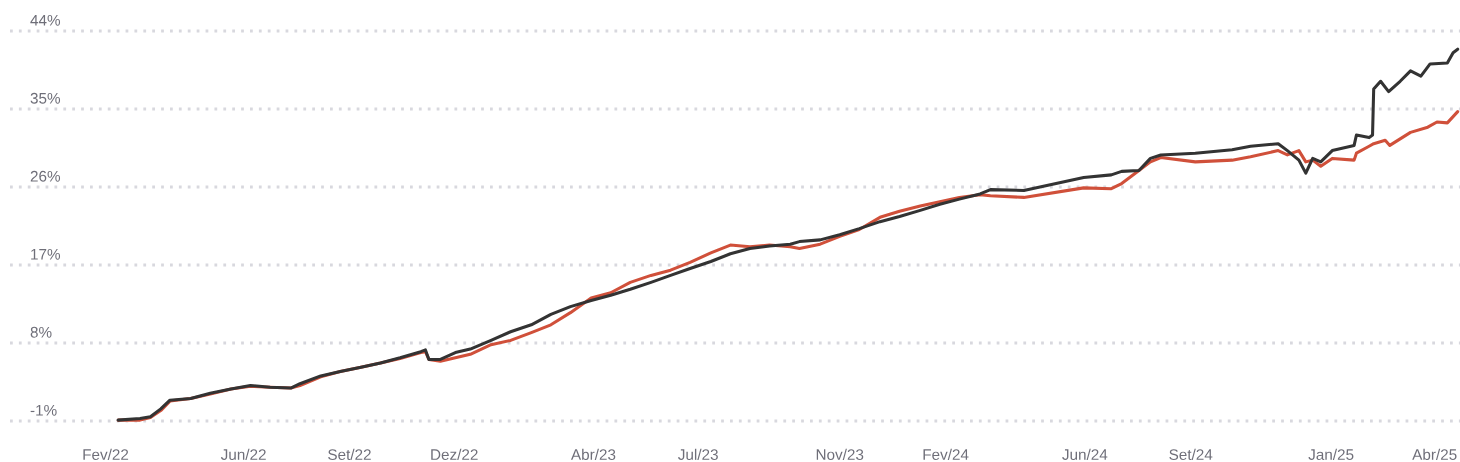  Describe the element at coordinates (946, 454) in the screenshot. I see `x-tick-label: Fev/24` at that location.